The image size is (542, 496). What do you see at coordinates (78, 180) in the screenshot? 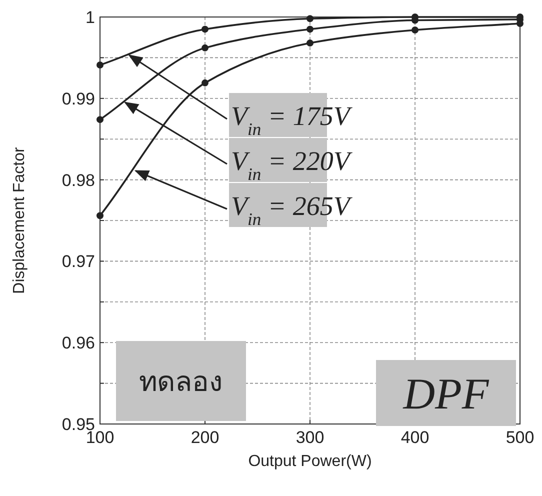
I see `y-tick-label: 0.98` at bounding box center [78, 180].